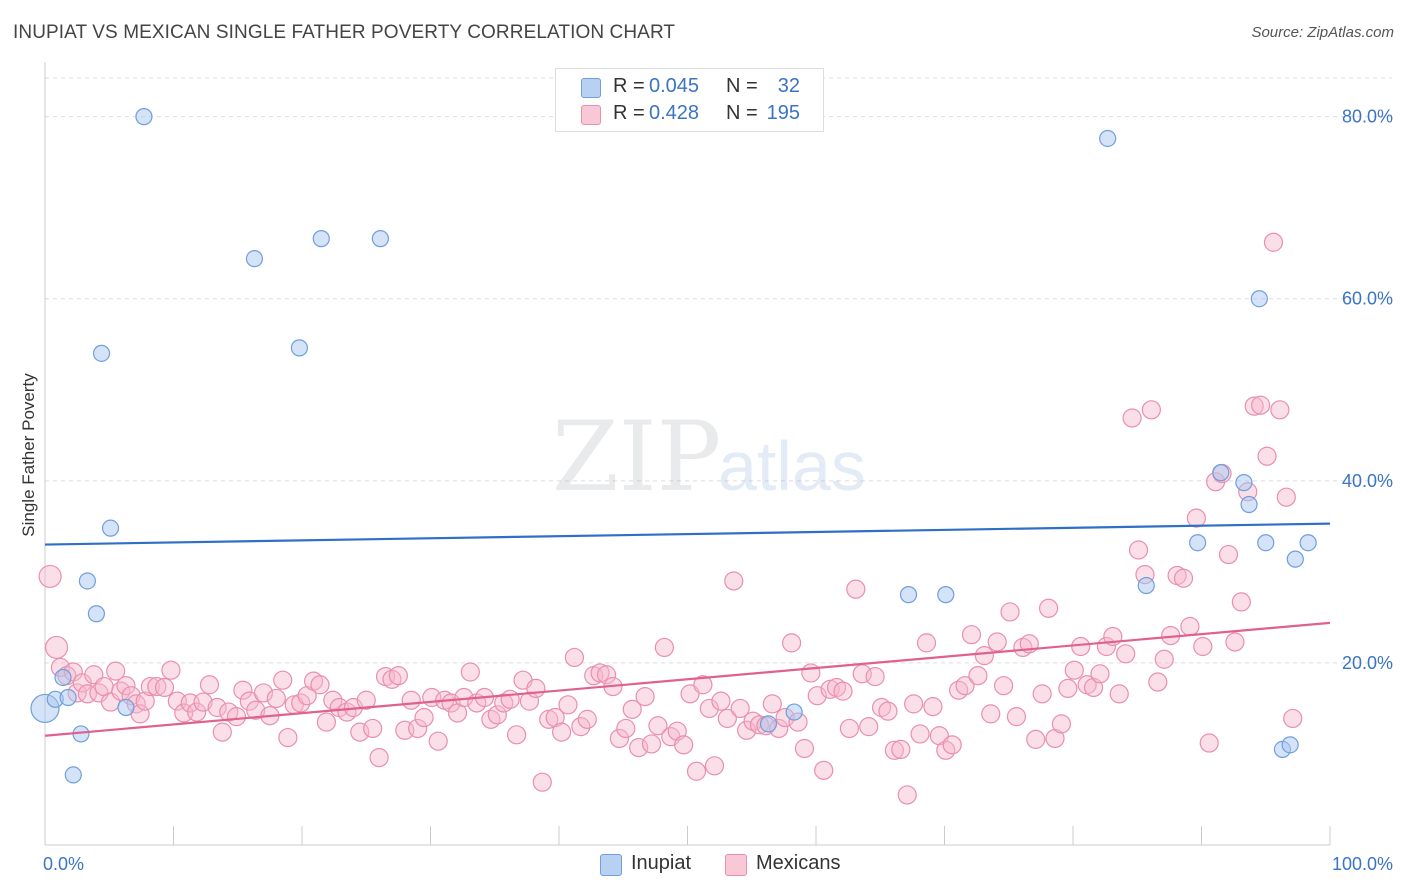 The height and width of the screenshot is (892, 1406). Describe the element at coordinates (1367, 117) in the screenshot. I see `y-tick-label: 80.0%` at that location.